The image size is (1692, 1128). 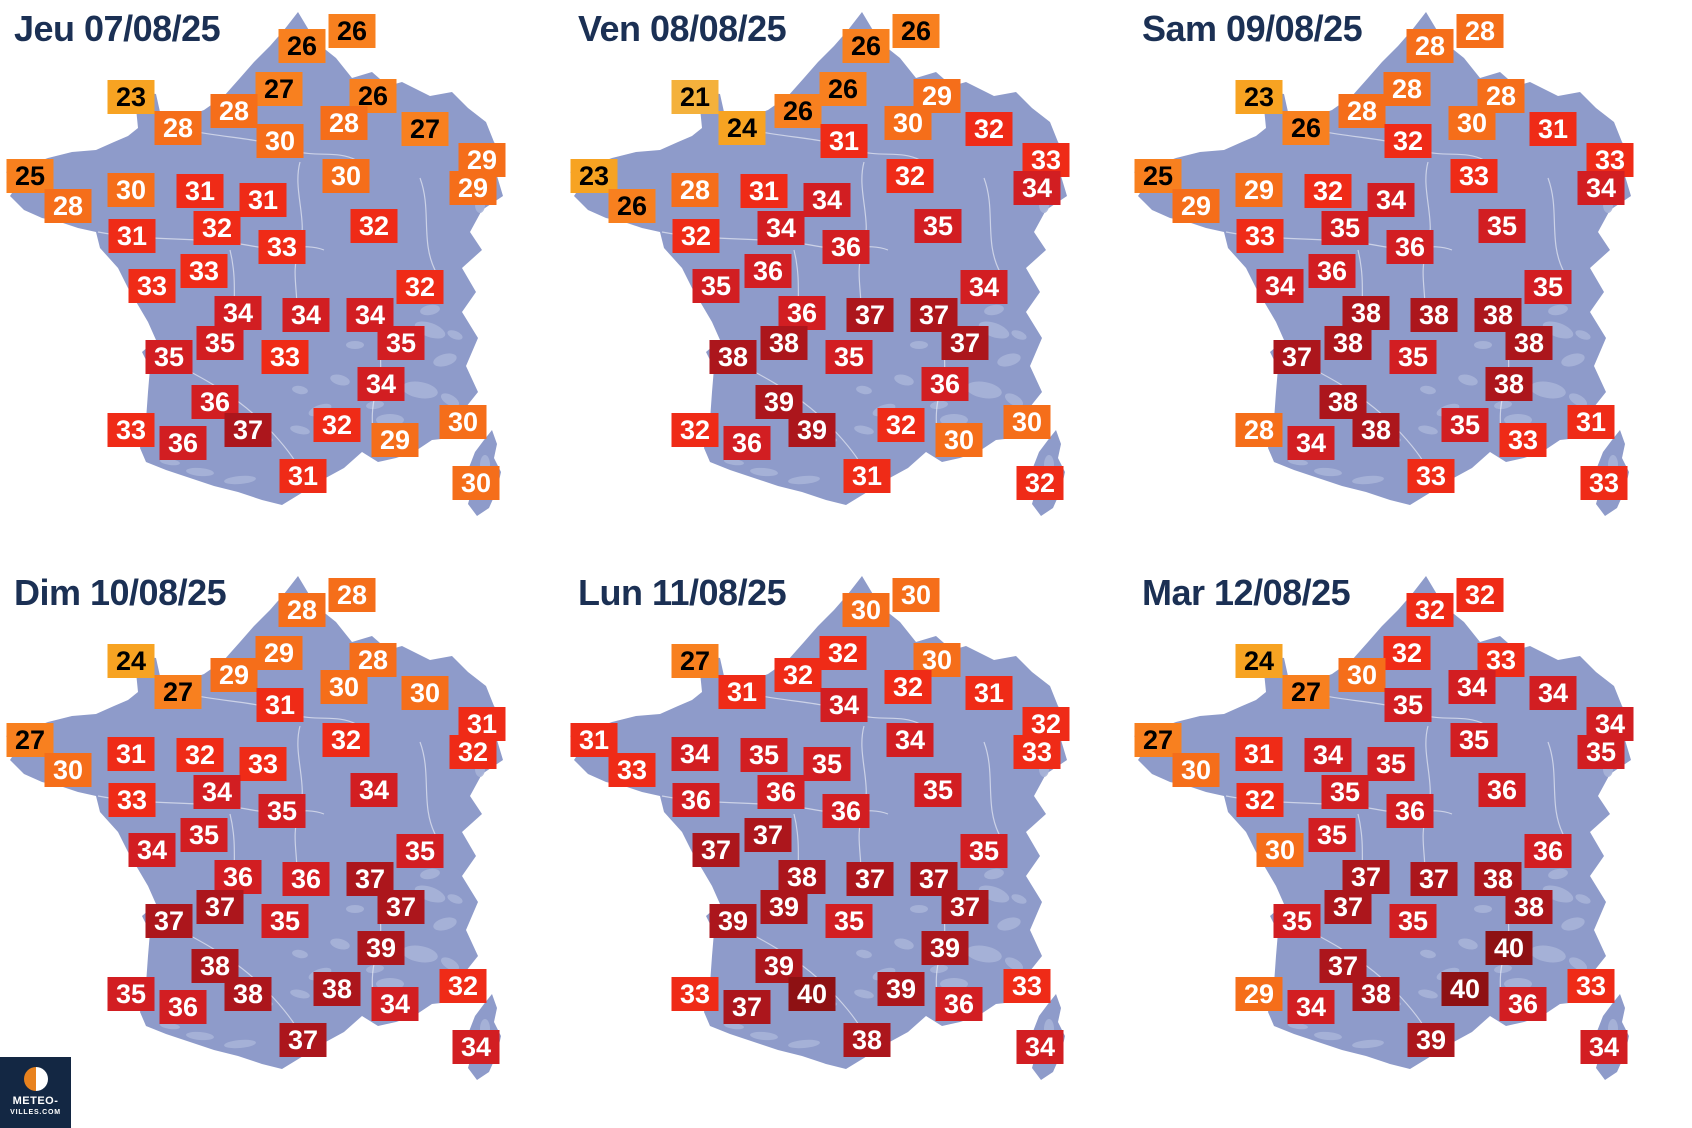 What do you see at coordinates (117, 28) in the screenshot?
I see `panel-title: Jeu 07/08/25` at bounding box center [117, 28].